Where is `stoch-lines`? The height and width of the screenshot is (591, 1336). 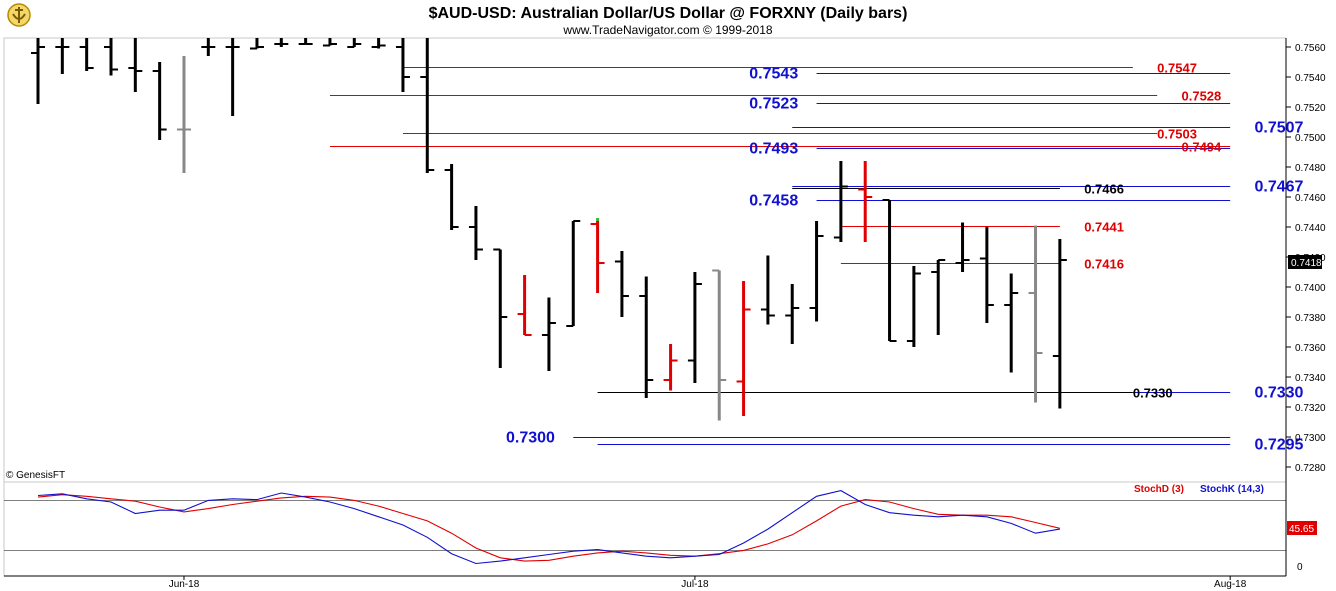
stoch-lines is located at coordinates (548, 527).